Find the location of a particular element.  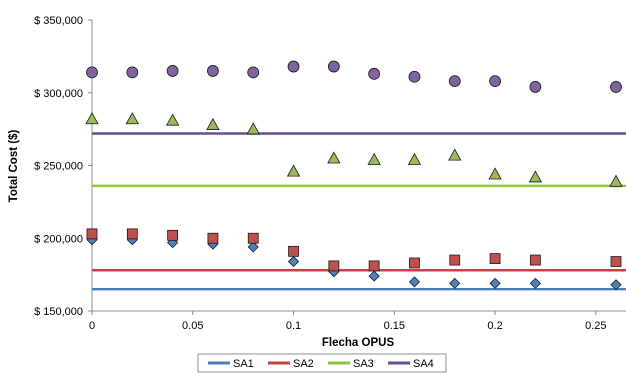

y-tick-label: $ 250,000 is located at coordinates (58, 167).